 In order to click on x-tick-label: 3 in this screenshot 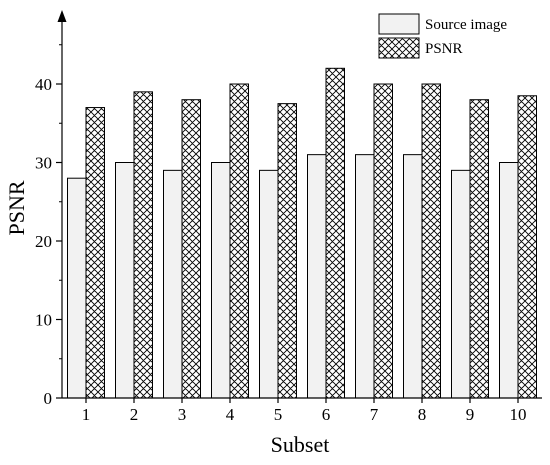, I will do `click(182, 414)`.